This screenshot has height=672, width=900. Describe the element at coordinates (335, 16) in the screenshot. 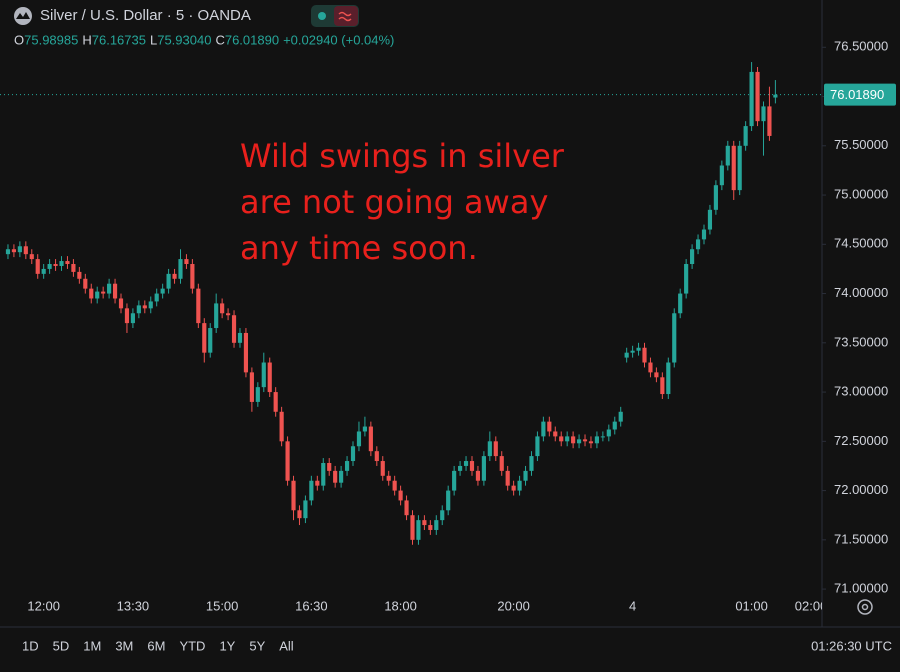

I see `status-buttons` at that location.